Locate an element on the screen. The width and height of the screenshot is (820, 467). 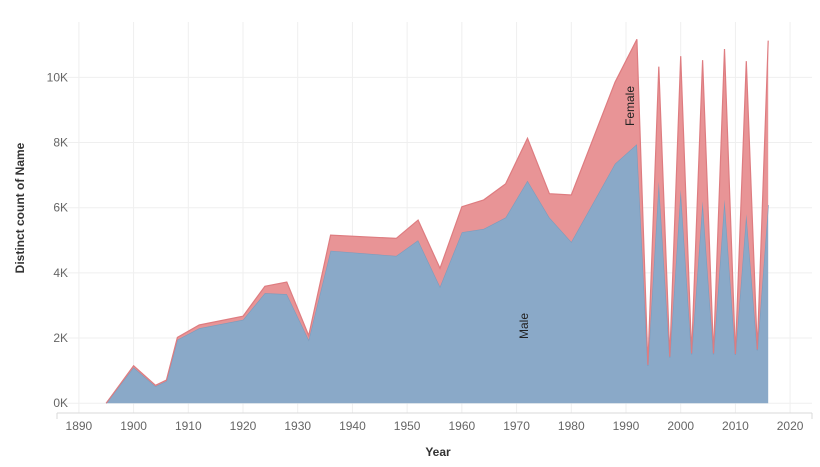
x-tick-label: 1930 is located at coordinates (297, 426).